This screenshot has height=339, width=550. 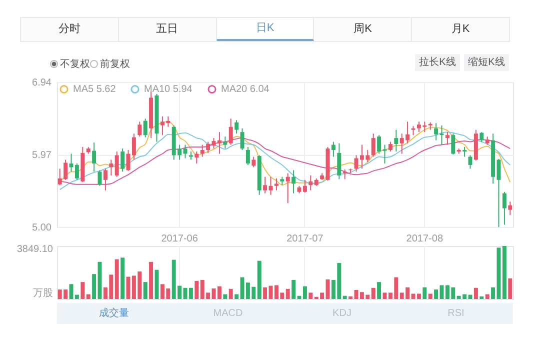 I want to click on text: 拉长K线, so click(x=437, y=62).